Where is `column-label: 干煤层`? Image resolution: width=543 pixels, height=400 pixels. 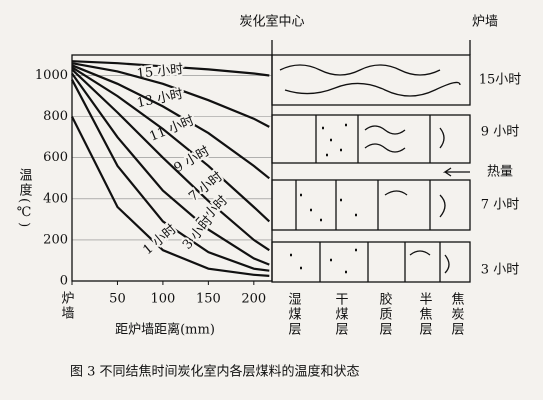
column-label: 干煤层 is located at coordinates (341, 314).